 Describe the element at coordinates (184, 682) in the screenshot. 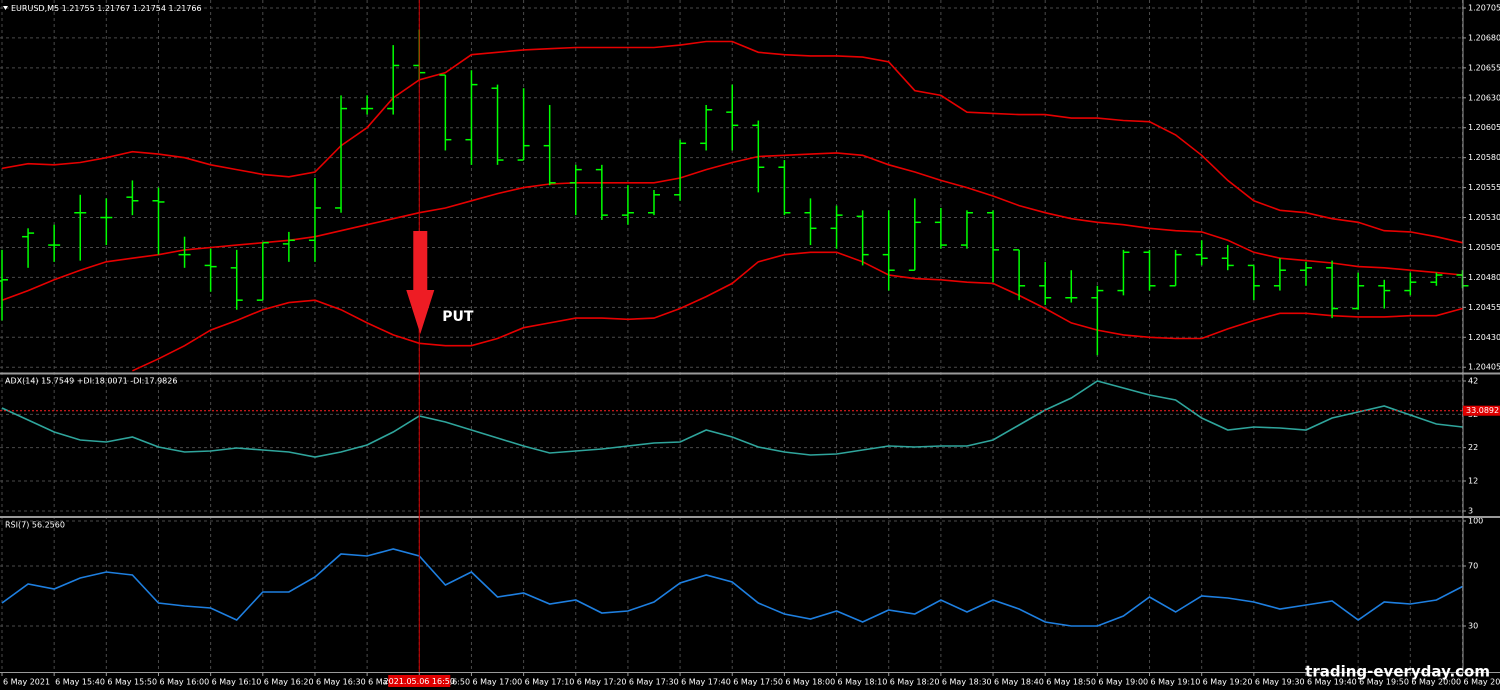

I see `x-tick-label: 6 May 16:00` at that location.